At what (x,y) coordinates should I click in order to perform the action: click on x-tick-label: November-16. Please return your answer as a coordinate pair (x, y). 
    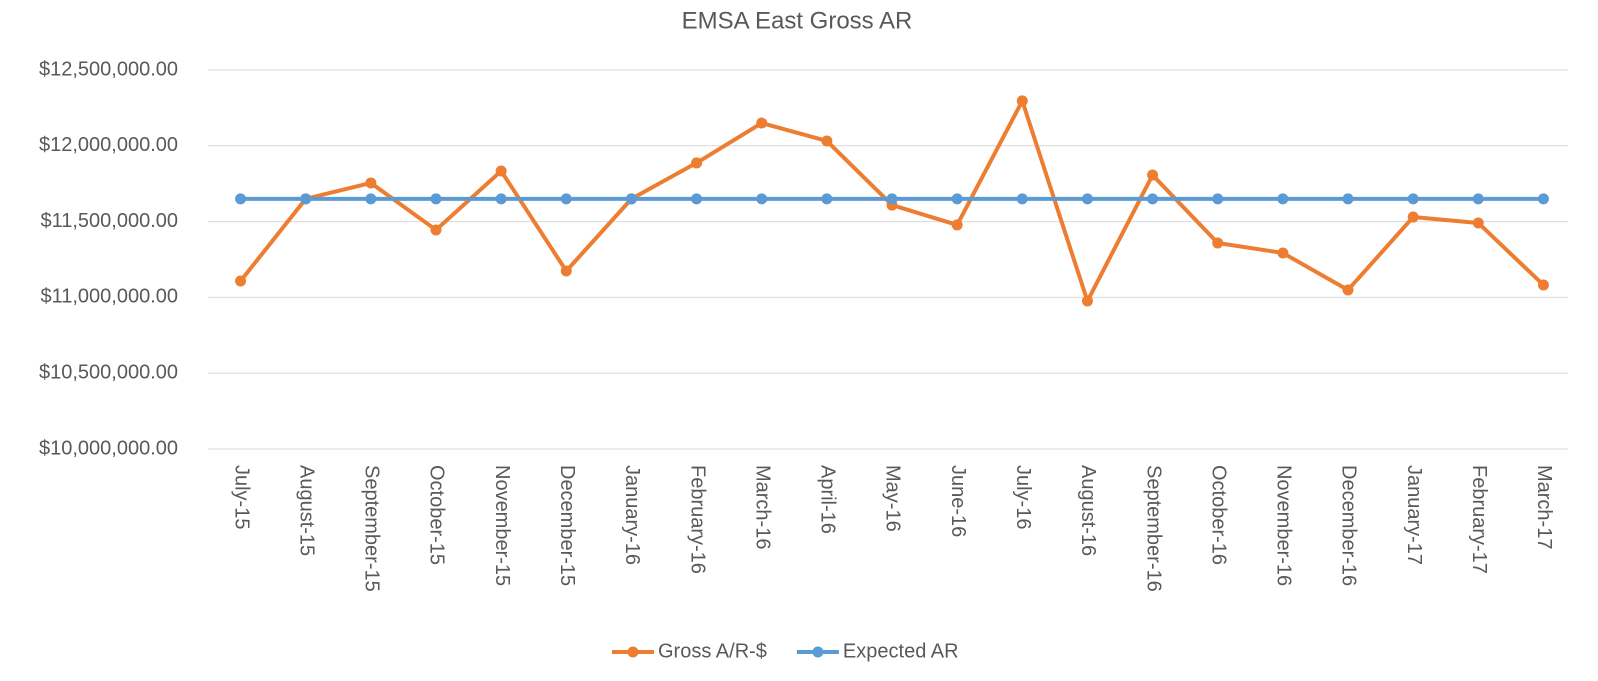
    Looking at the image, I should click on (1284, 525).